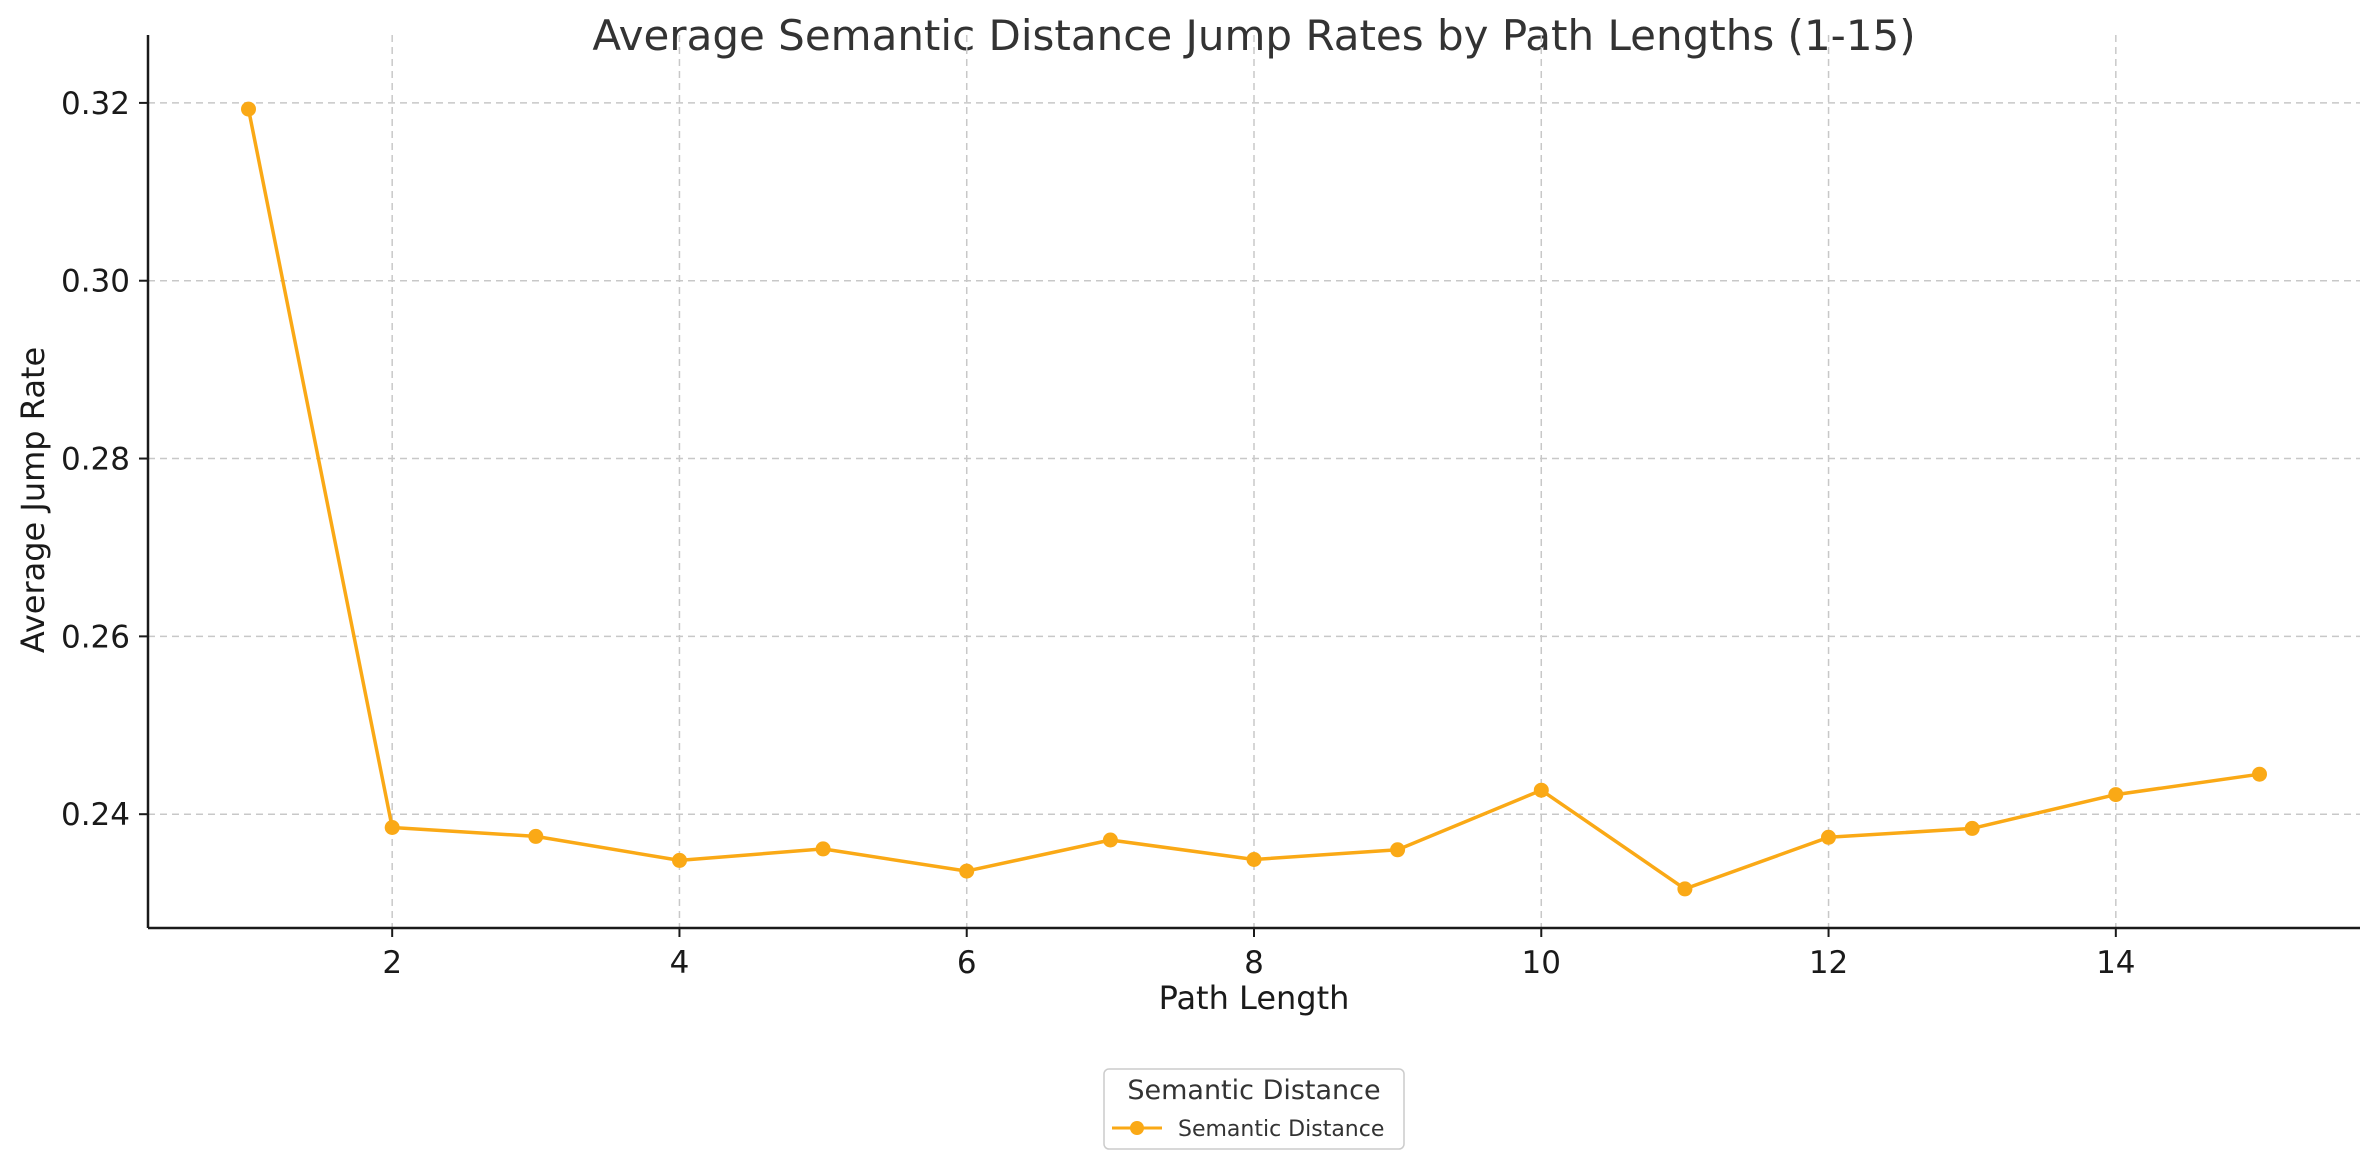  I want to click on x-tick-label: 10, so click(1541, 963).